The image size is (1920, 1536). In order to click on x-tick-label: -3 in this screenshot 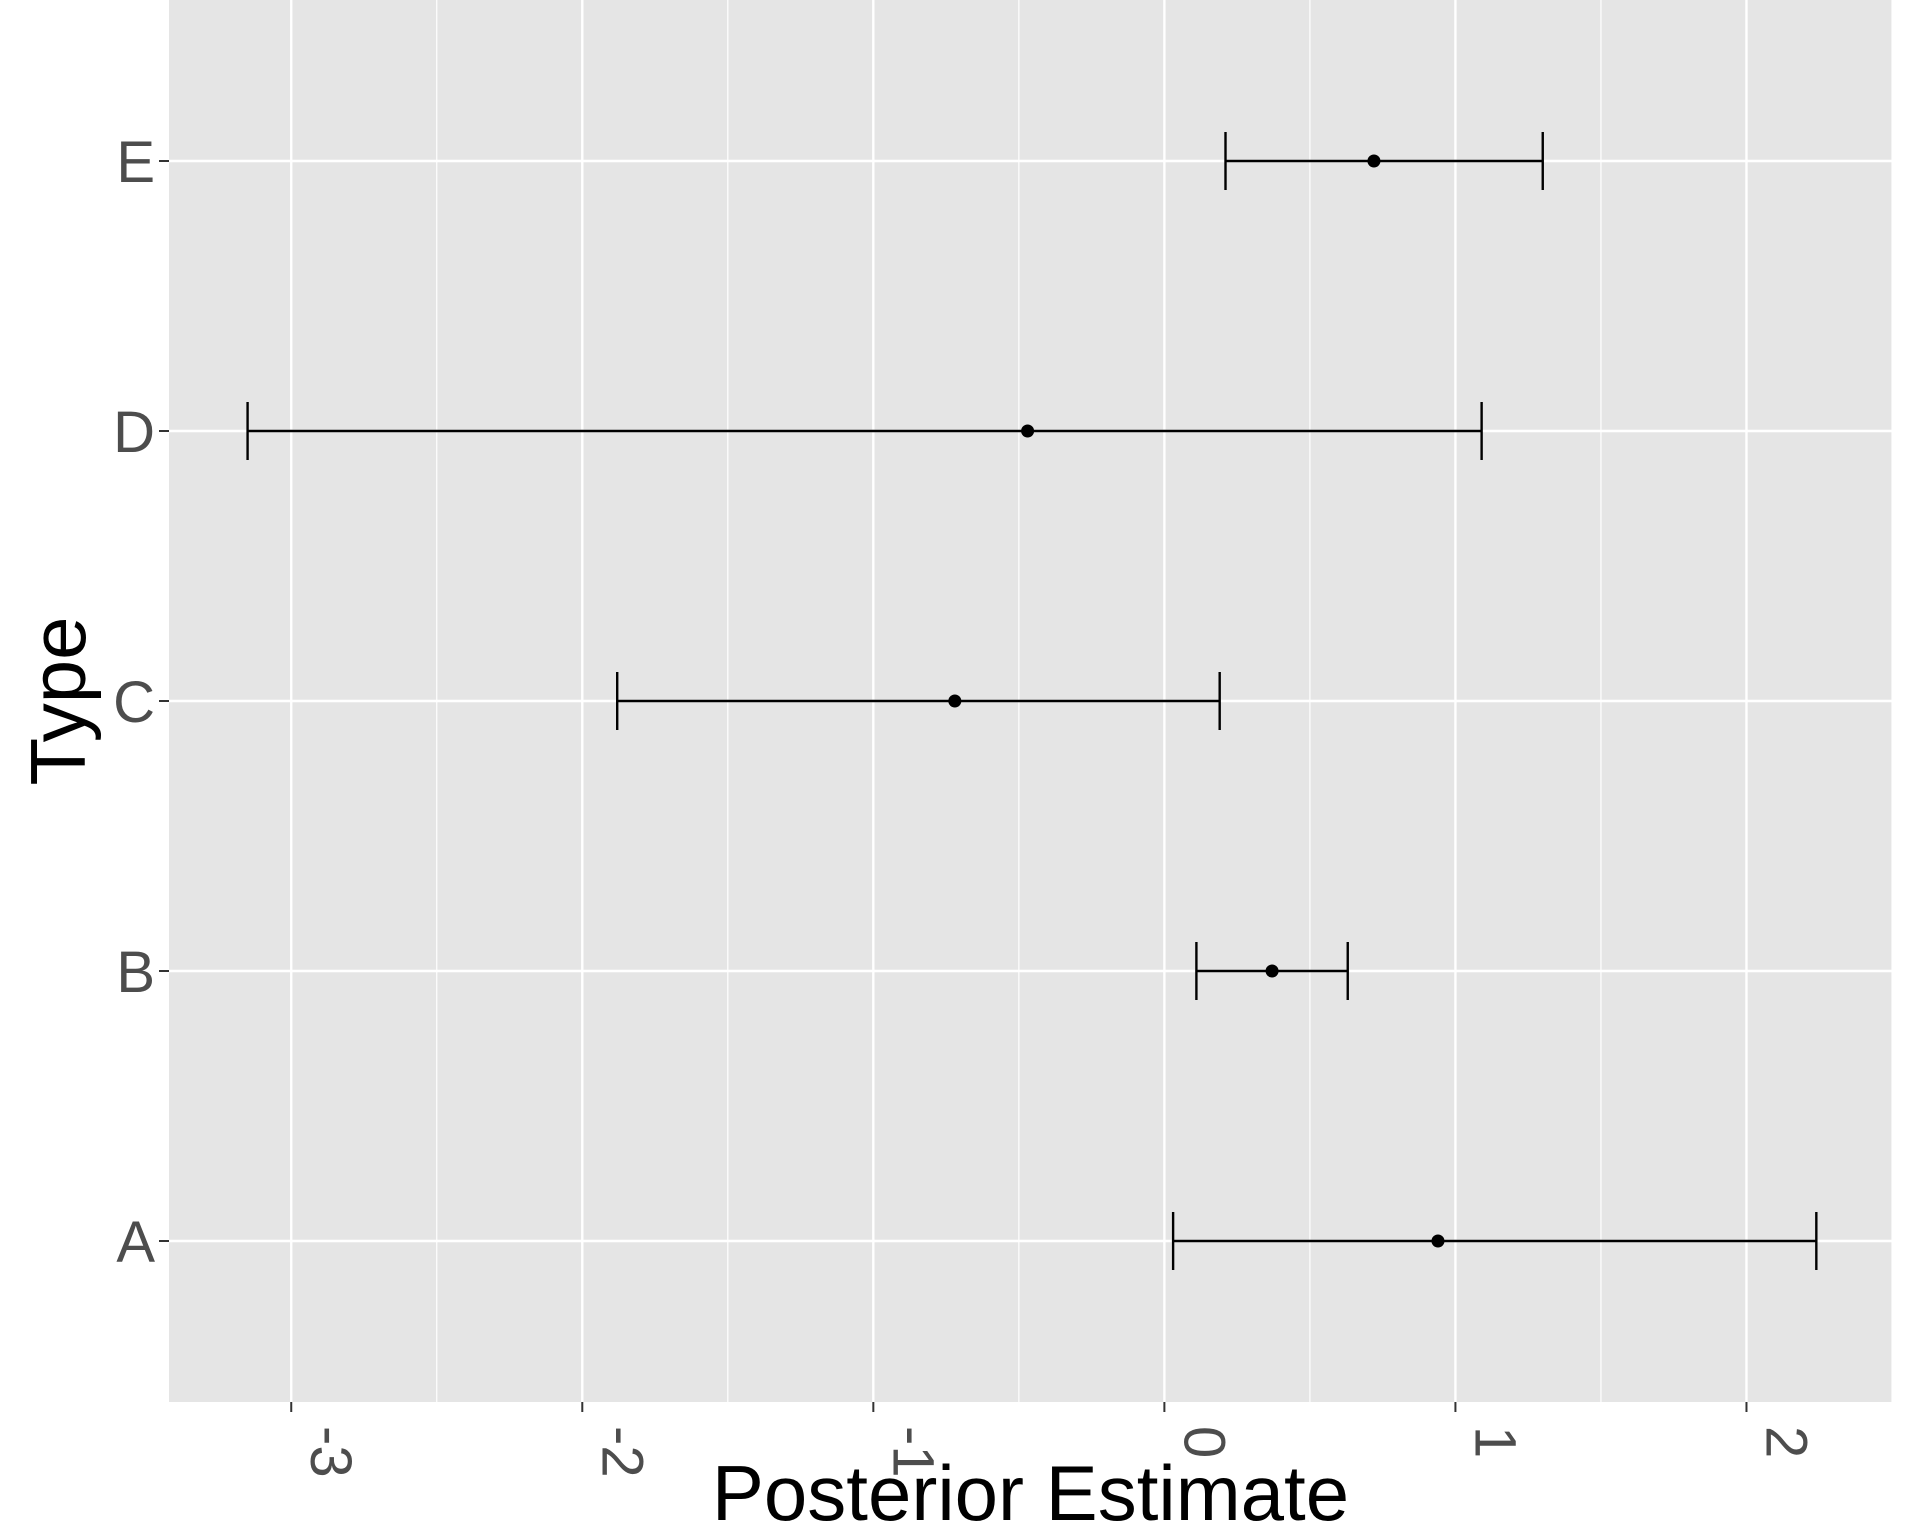, I will do `click(330, 1452)`.